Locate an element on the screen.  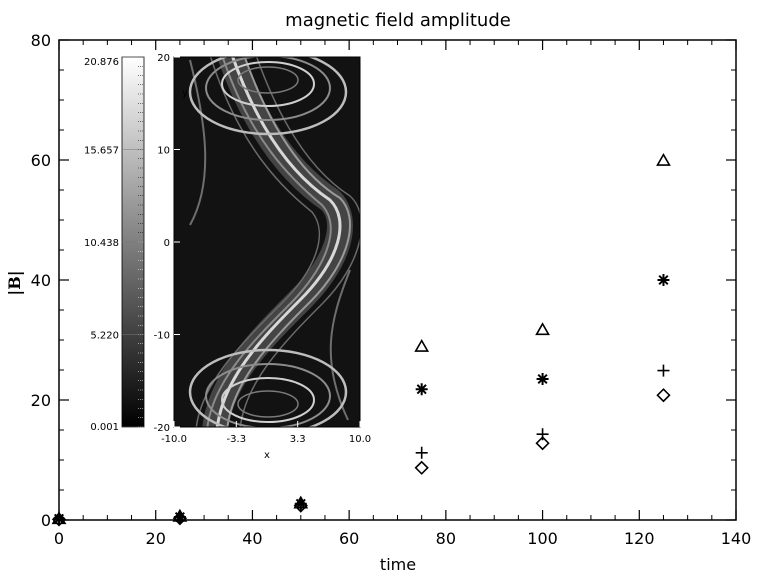
inset-colorbar: 20.876 15.657 10.438 5.220 0.001 is located at coordinates (114, 244).